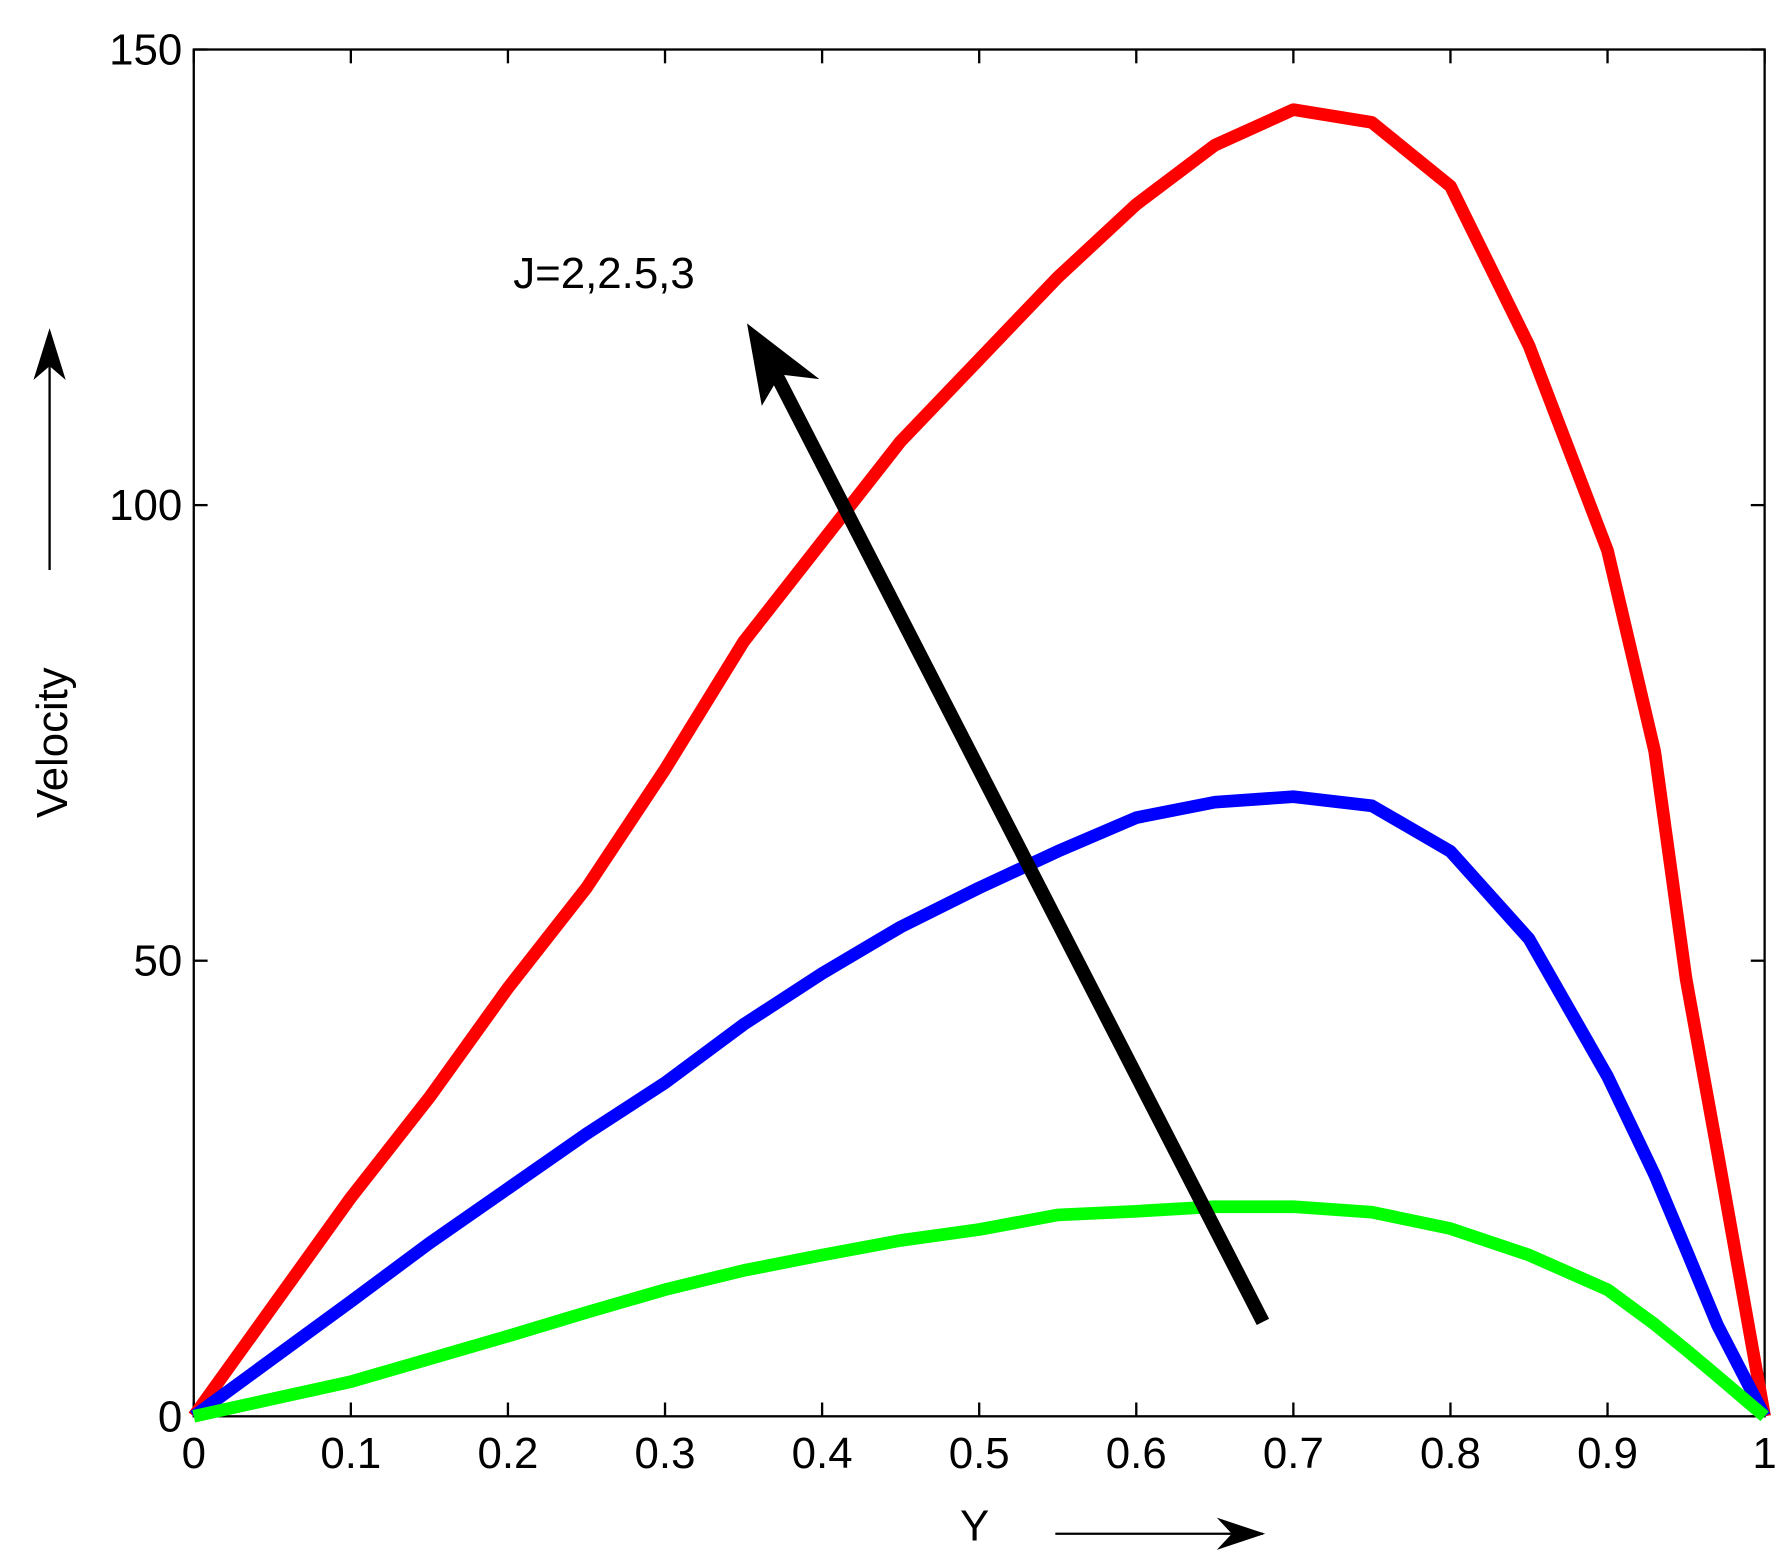 This screenshot has height=1566, width=1790. What do you see at coordinates (822, 1453) in the screenshot?
I see `x-tick-label: 0.4` at bounding box center [822, 1453].